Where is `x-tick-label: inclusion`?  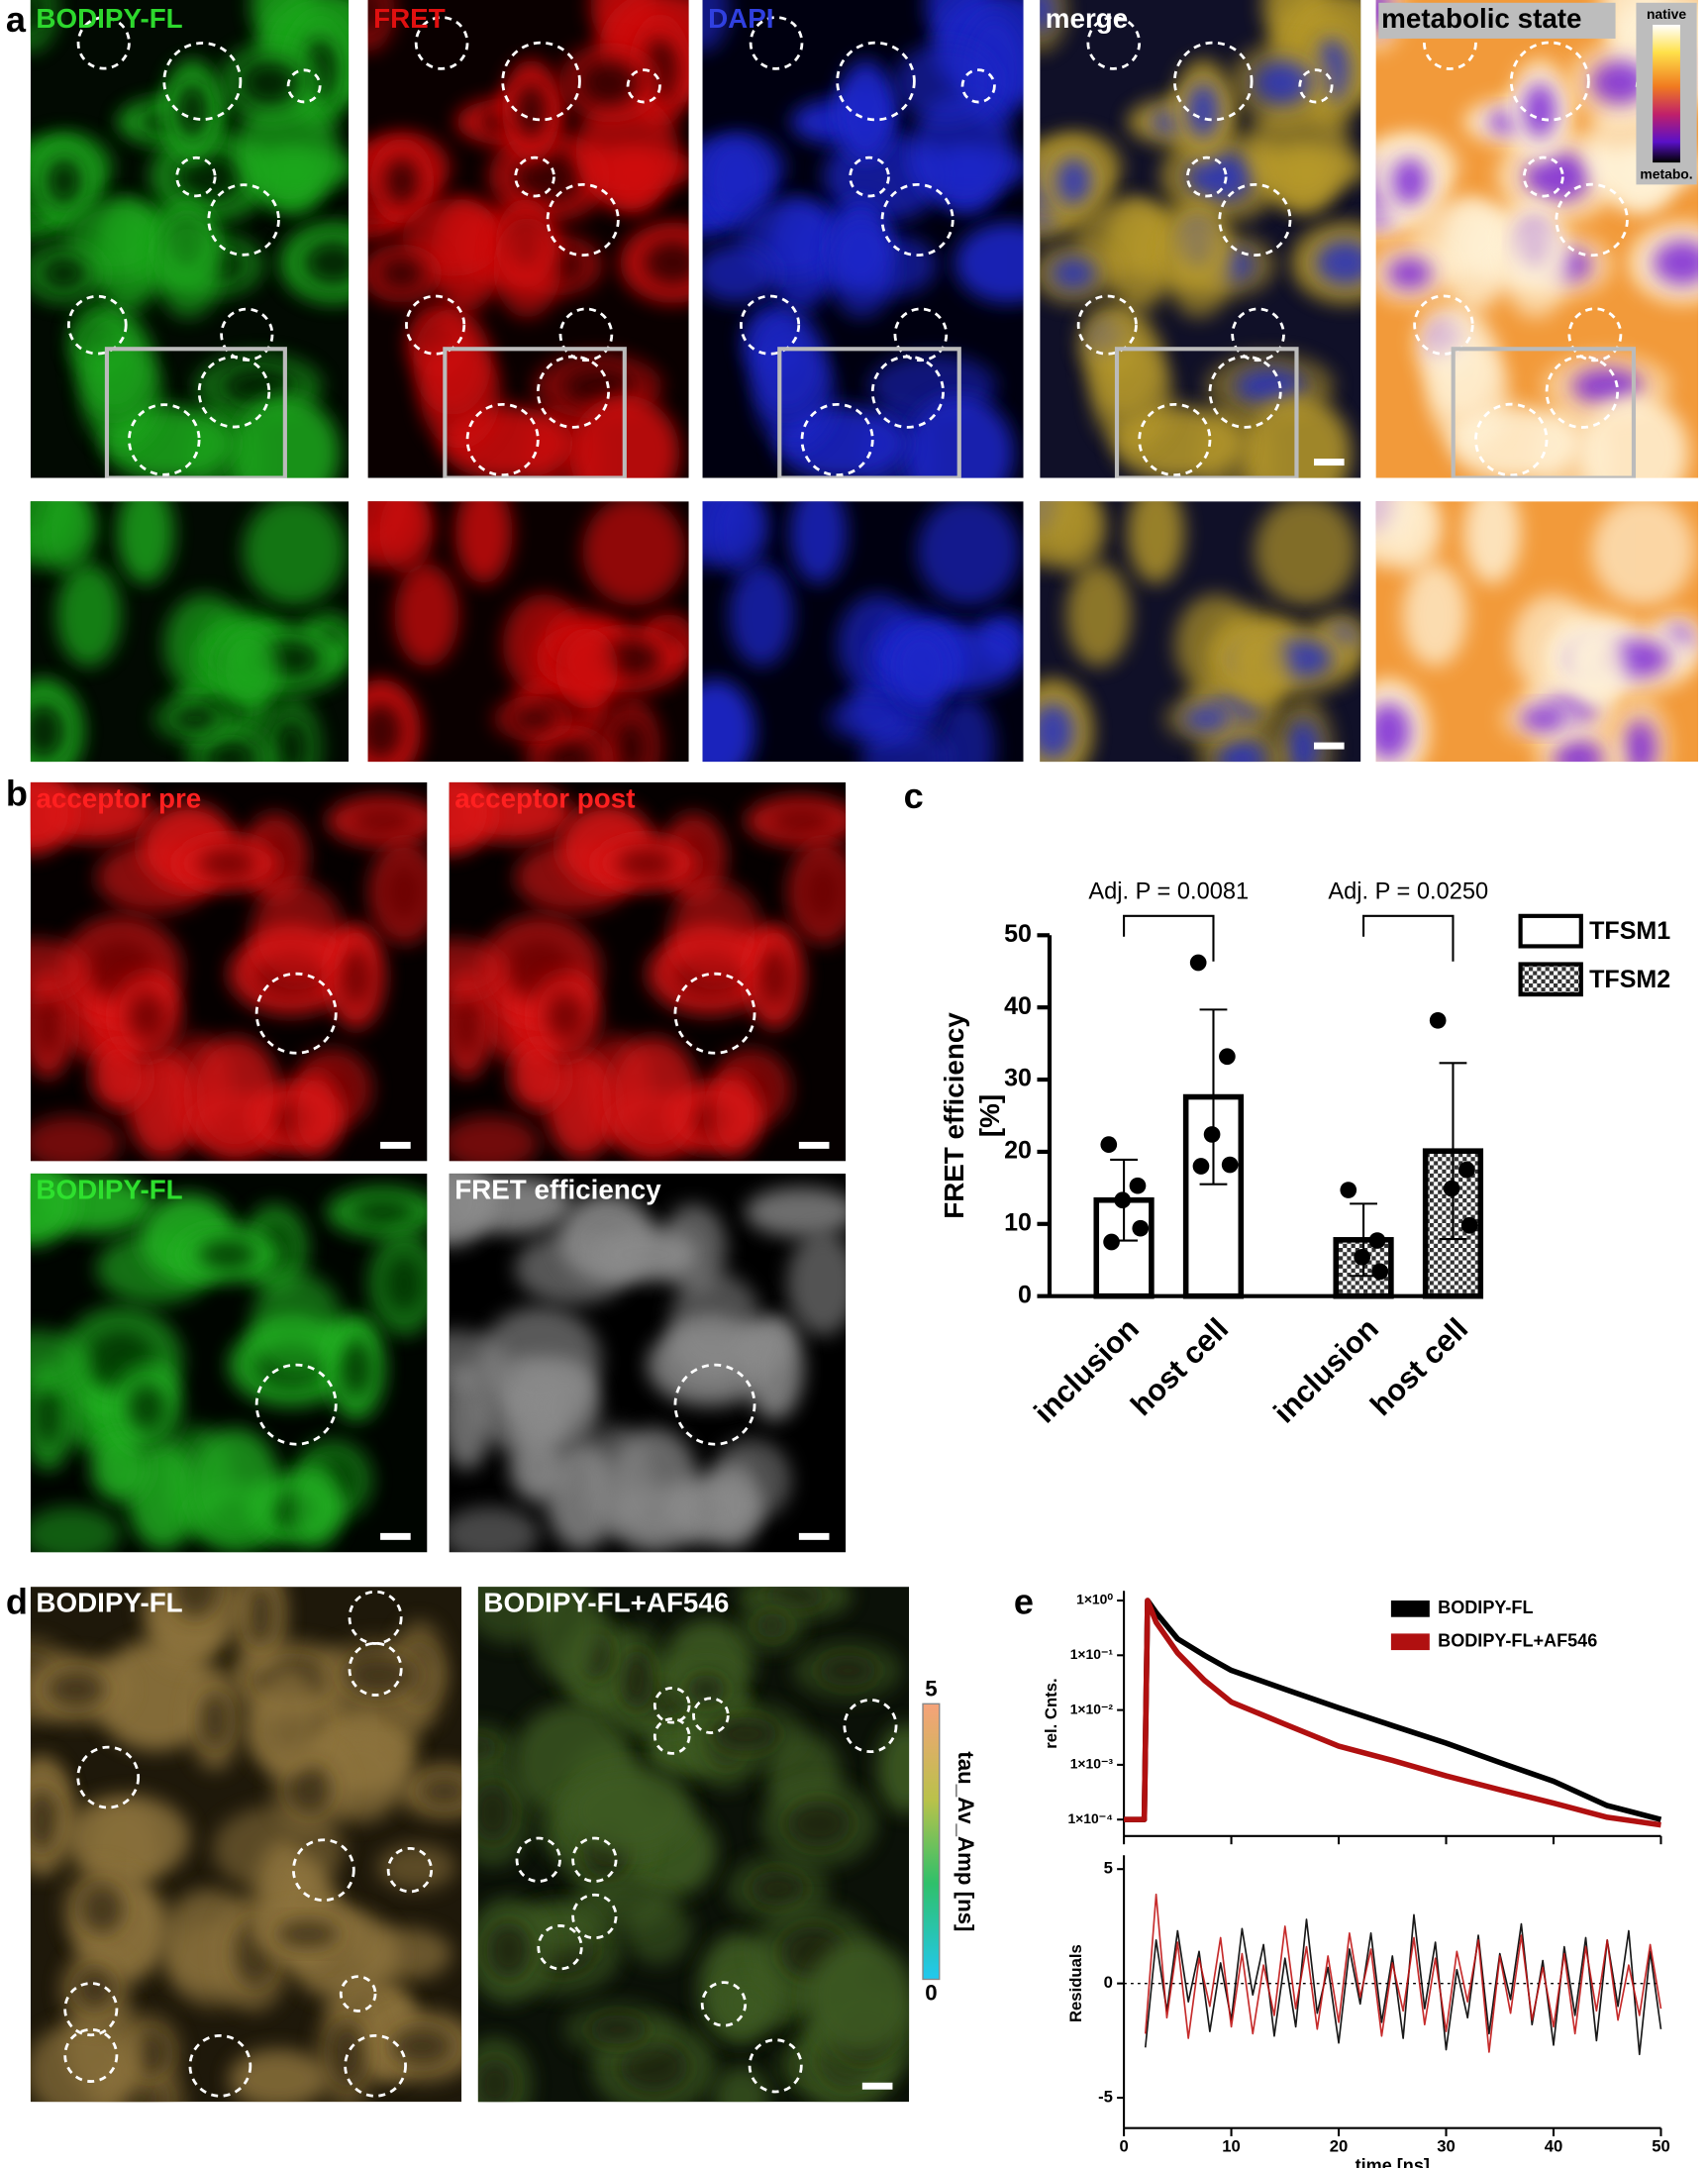
x-tick-label: inclusion is located at coordinates (1326, 1370).